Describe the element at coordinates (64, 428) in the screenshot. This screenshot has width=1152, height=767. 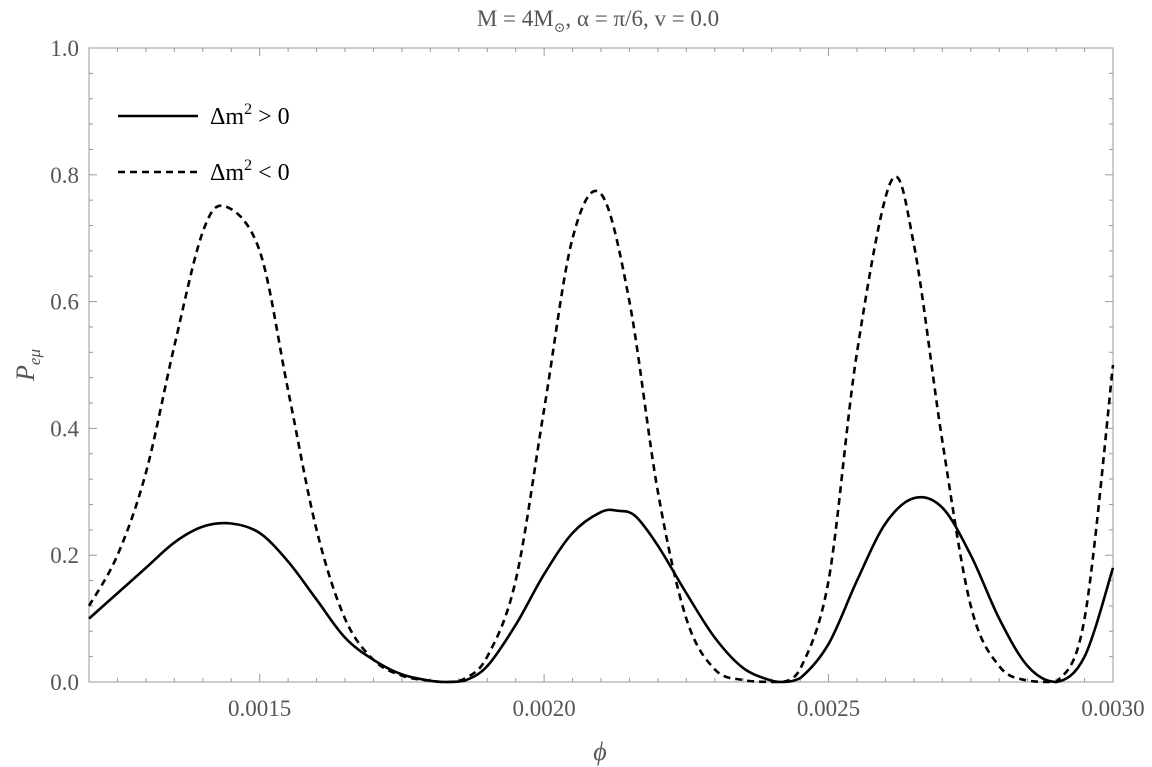
I see `y-tick-label: 0.4` at that location.